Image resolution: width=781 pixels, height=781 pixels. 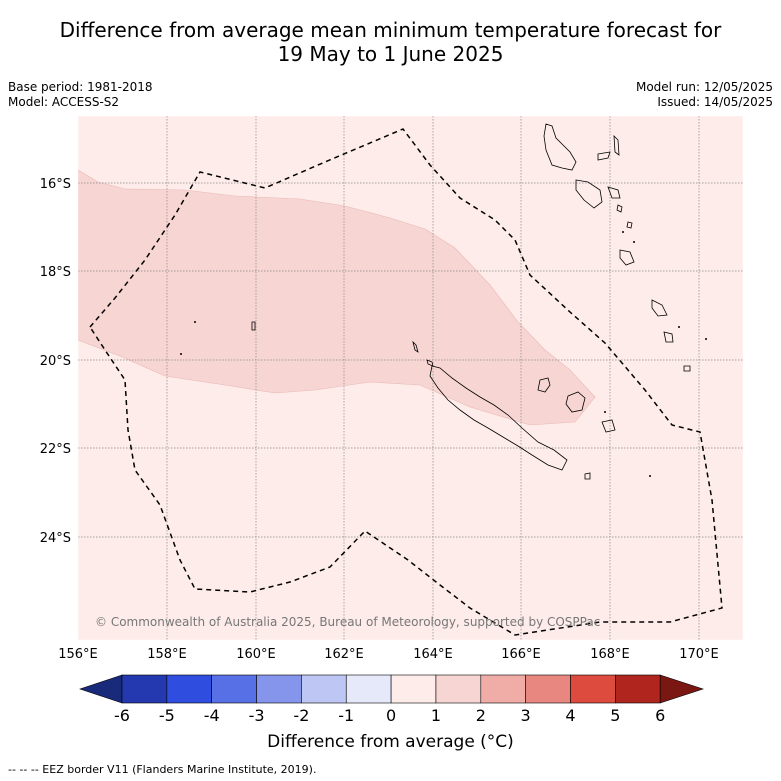 I want to click on colorbar-tick-label: 1, so click(x=436, y=715).